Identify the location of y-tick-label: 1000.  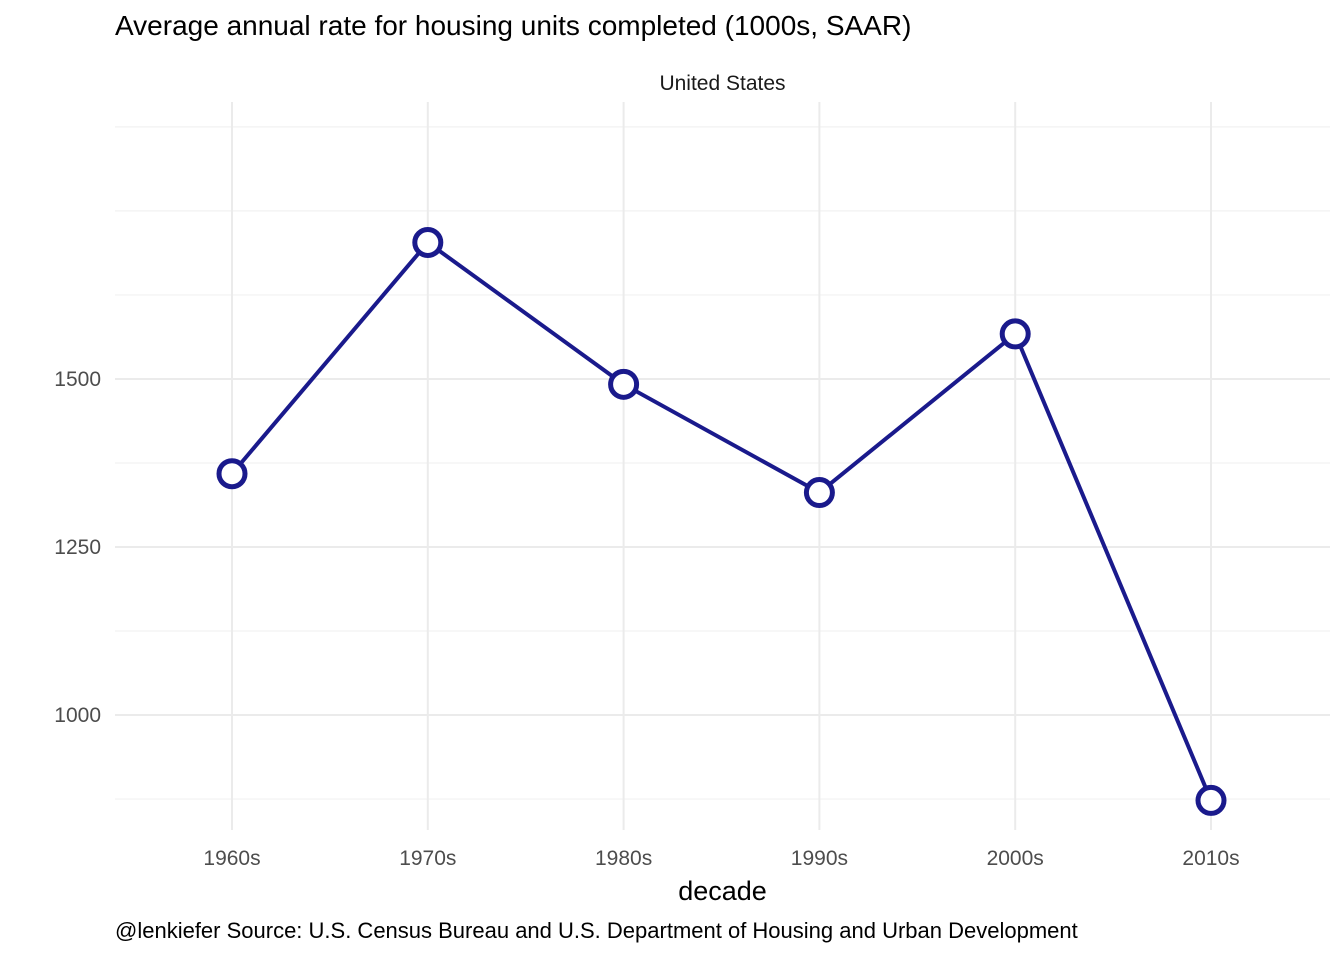
(77, 715).